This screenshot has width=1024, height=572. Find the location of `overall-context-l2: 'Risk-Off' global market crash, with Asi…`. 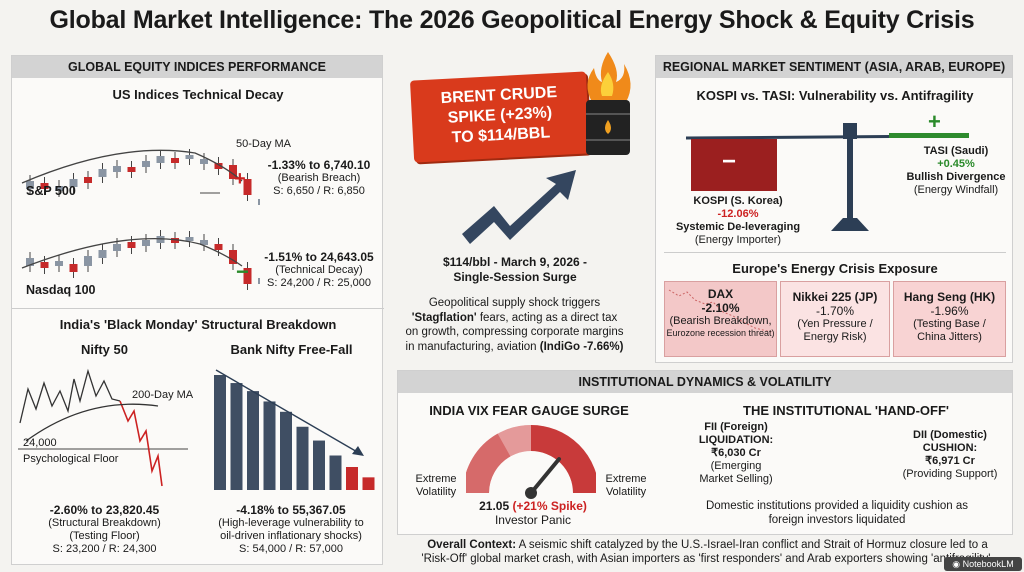

overall-context-l2: 'Risk-Off' global market crash, with Asi… is located at coordinates (707, 559).